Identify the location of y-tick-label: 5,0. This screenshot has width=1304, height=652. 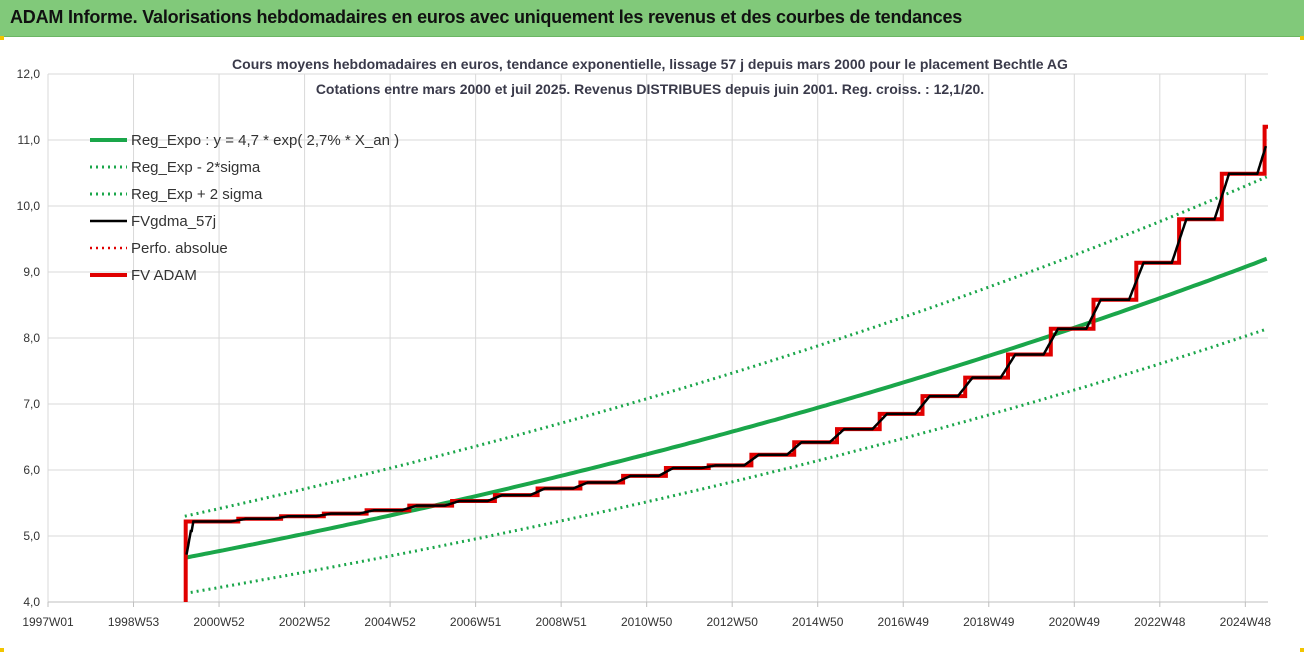
(31, 536).